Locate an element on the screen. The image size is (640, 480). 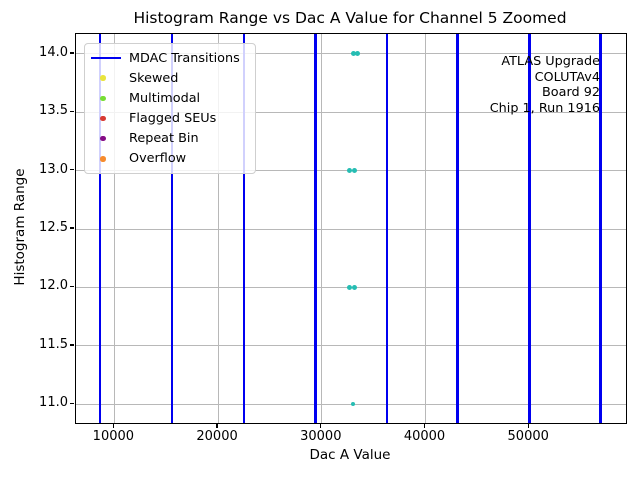
x-axis-label: Dac A Value is located at coordinates (350, 455).